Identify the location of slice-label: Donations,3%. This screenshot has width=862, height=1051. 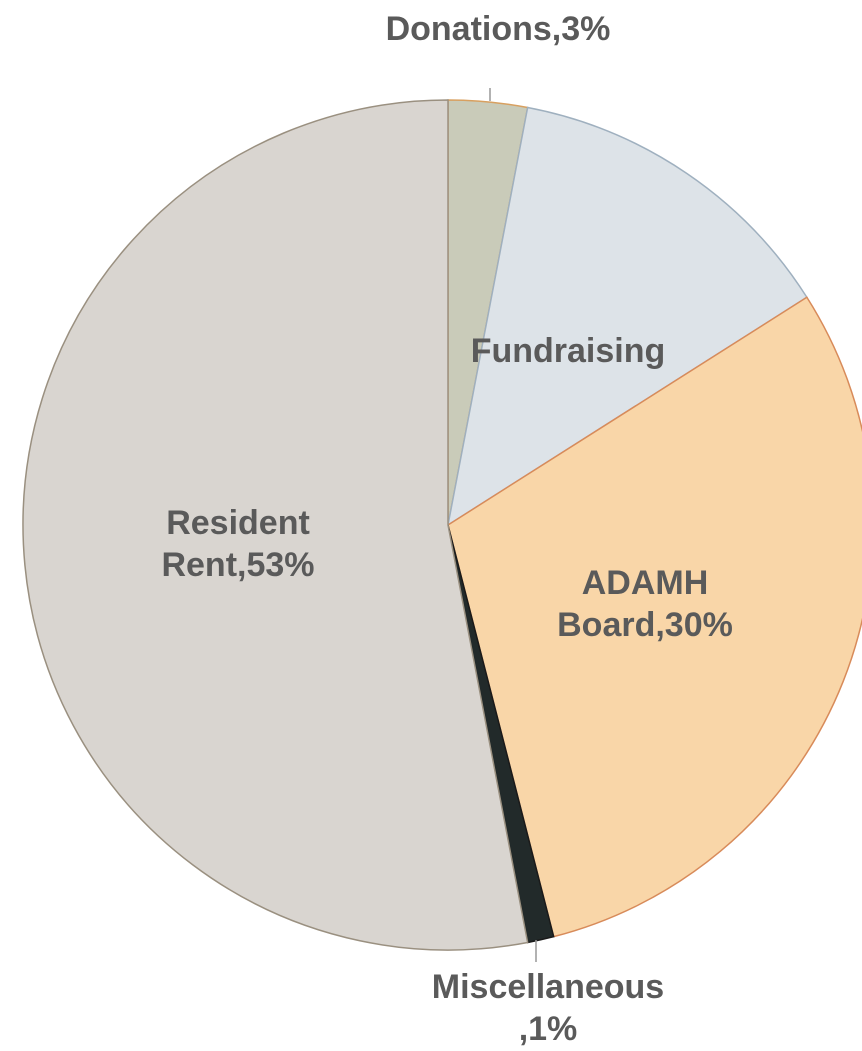
(498, 29).